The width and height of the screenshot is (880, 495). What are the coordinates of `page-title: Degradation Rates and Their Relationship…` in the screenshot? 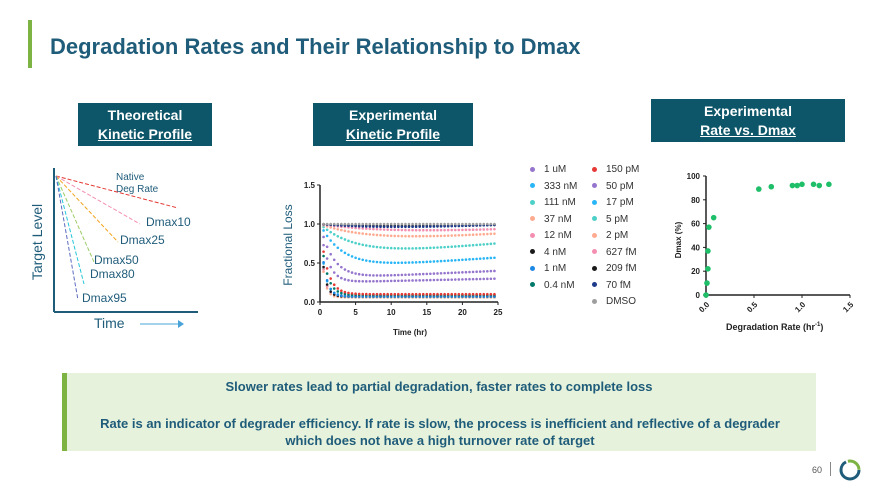 It's located at (315, 46).